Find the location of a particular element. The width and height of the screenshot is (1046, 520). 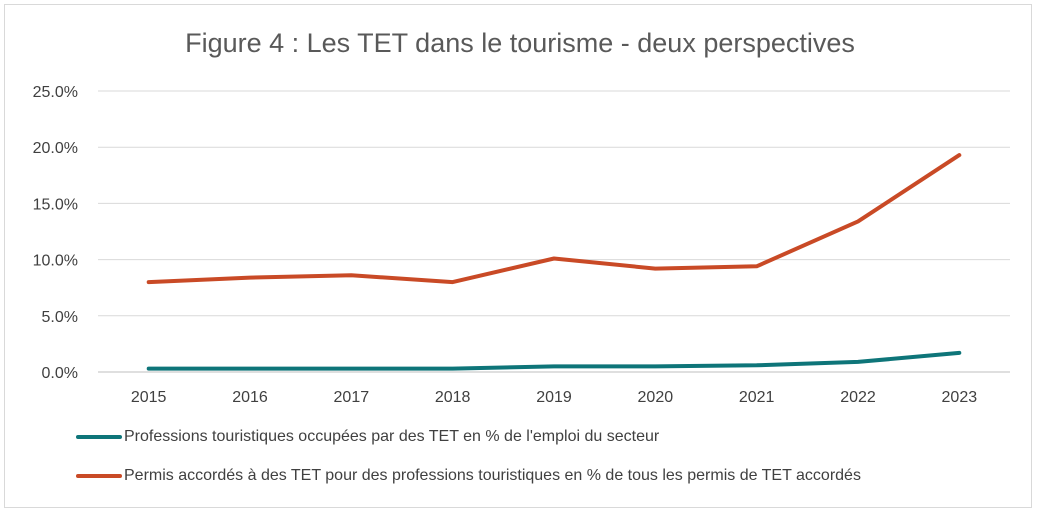

y-tick-label: 5.0% is located at coordinates (60, 317).